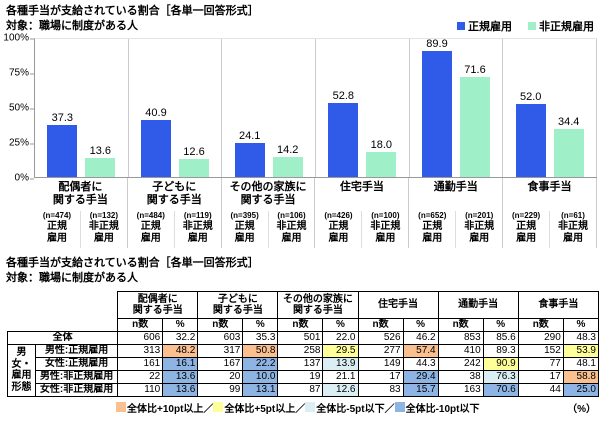 Image resolution: width=600 pixels, height=443 pixels. What do you see at coordinates (442, 409) in the screenshot?
I see `legend-label-minus10: 全体比-10pt以下` at bounding box center [442, 409].